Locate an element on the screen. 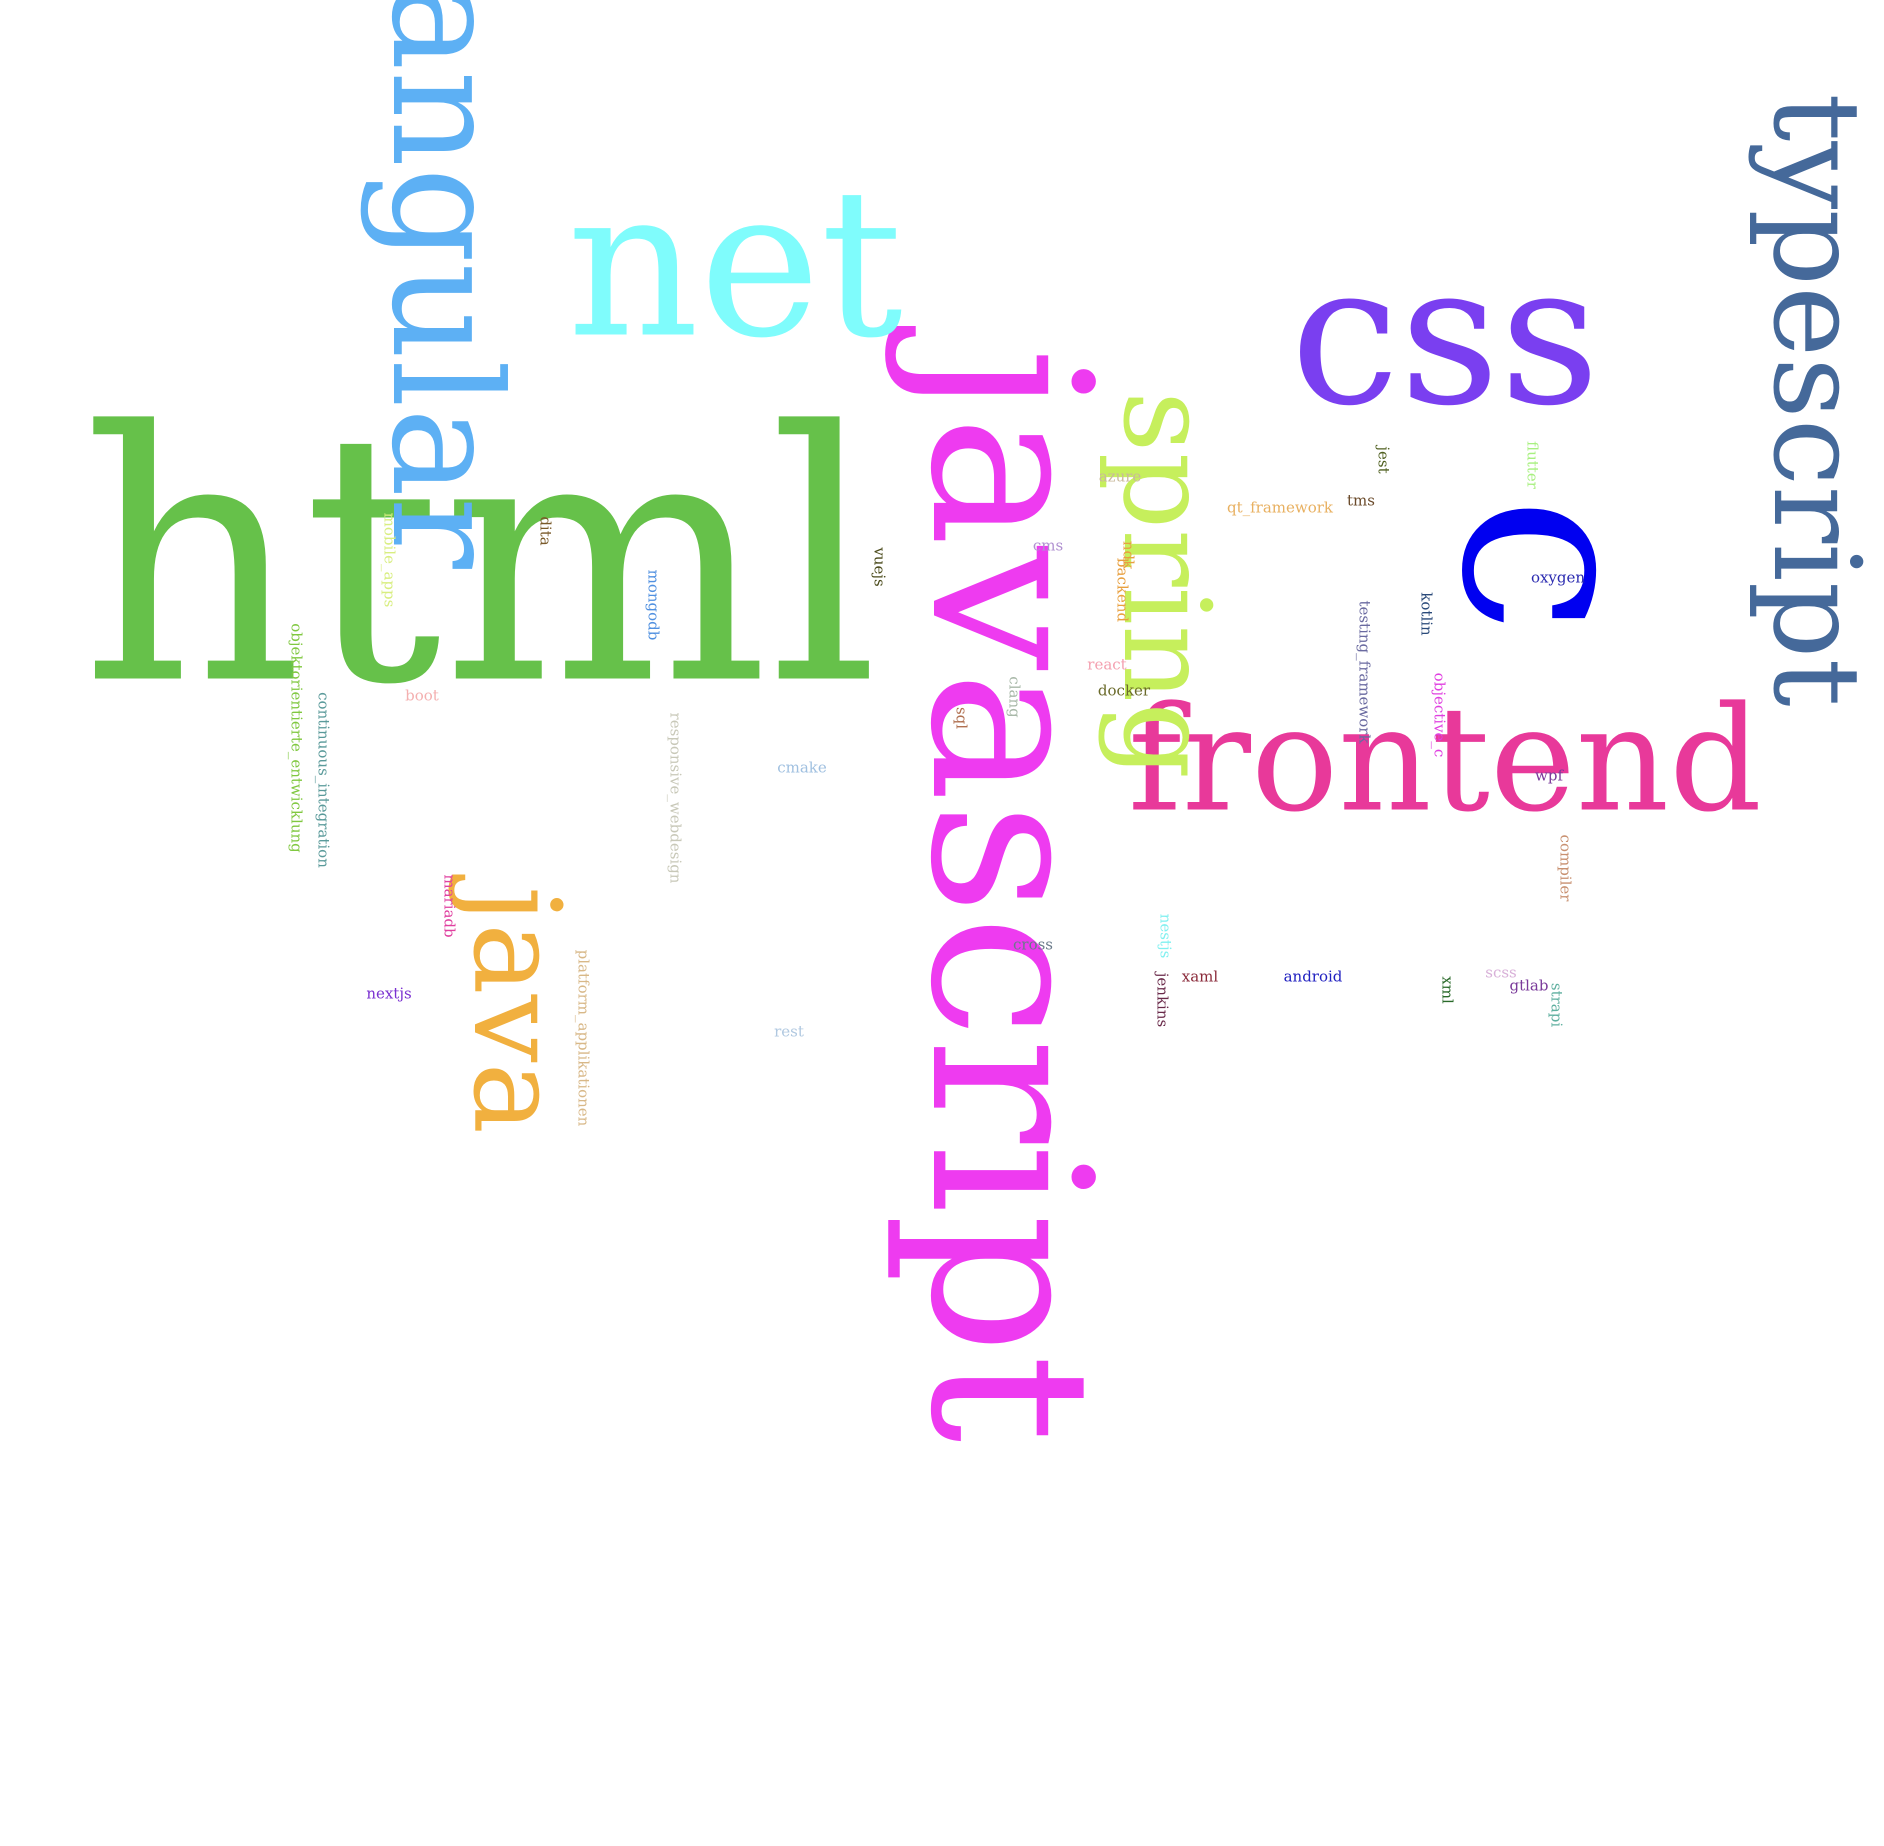 The height and width of the screenshot is (1846, 1884). word-dita: dita is located at coordinates (545, 531).